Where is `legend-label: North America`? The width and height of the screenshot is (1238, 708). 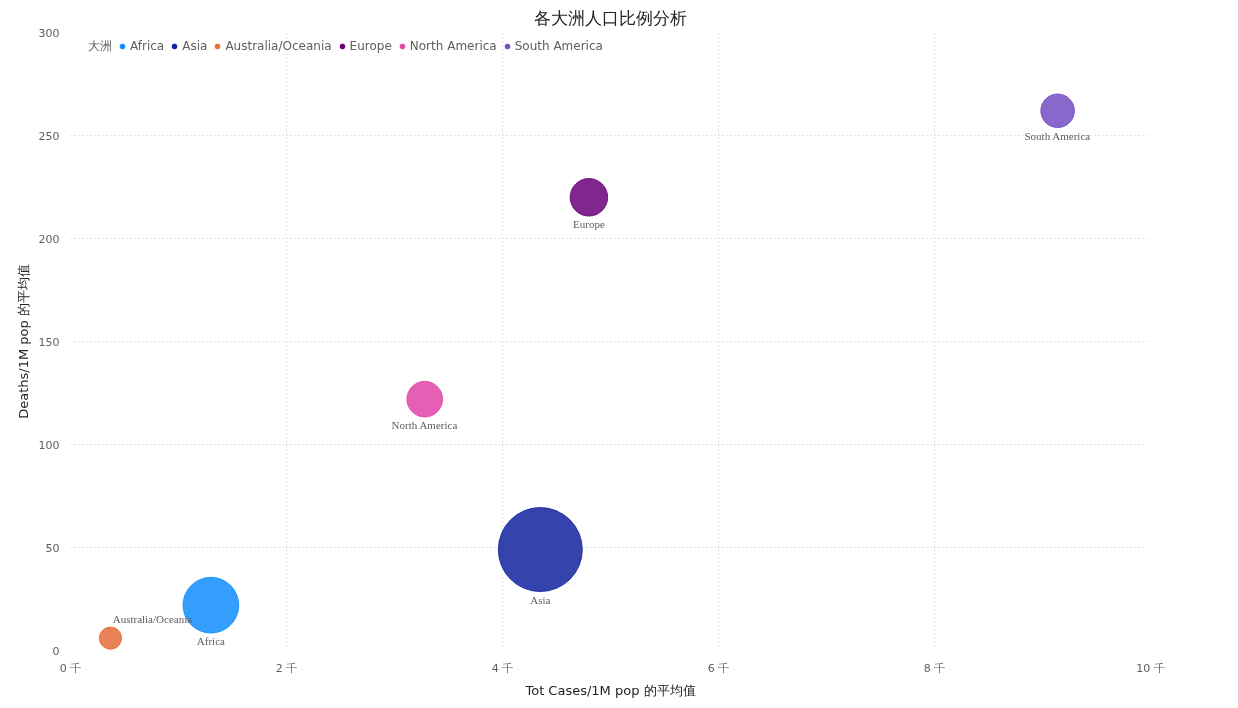
legend-label: North America is located at coordinates (453, 46).